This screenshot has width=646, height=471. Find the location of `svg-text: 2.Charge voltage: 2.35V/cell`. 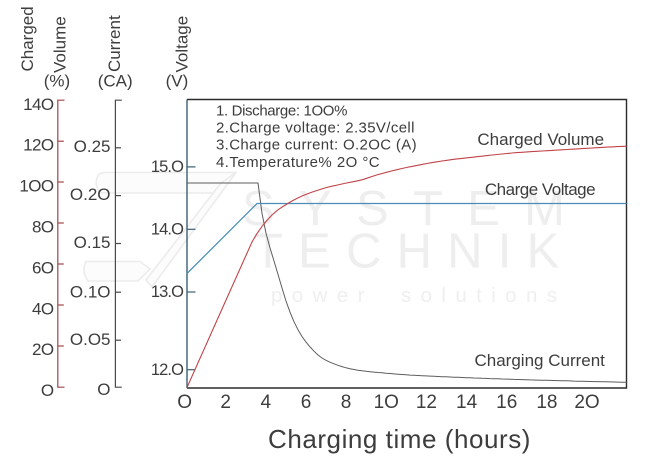

svg-text: 2.Charge voltage: 2.35V/cell is located at coordinates (315, 128).